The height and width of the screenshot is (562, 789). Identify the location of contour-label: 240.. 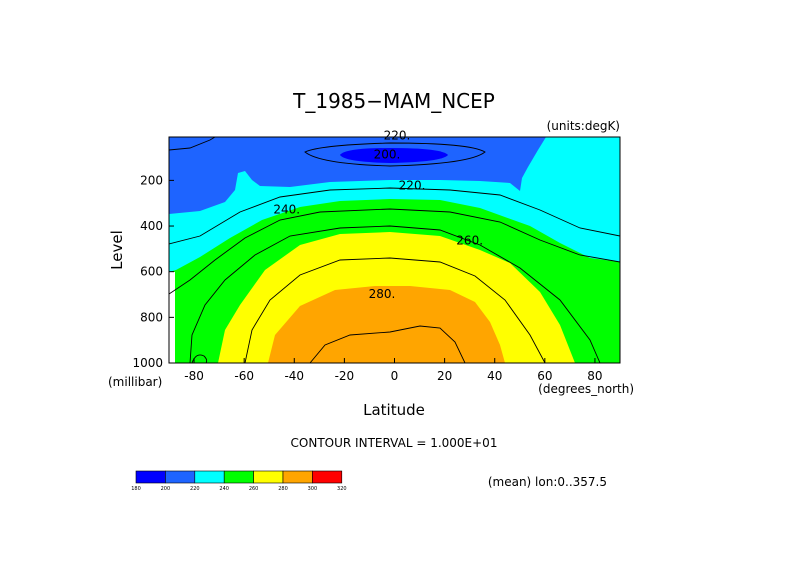
(286, 209).